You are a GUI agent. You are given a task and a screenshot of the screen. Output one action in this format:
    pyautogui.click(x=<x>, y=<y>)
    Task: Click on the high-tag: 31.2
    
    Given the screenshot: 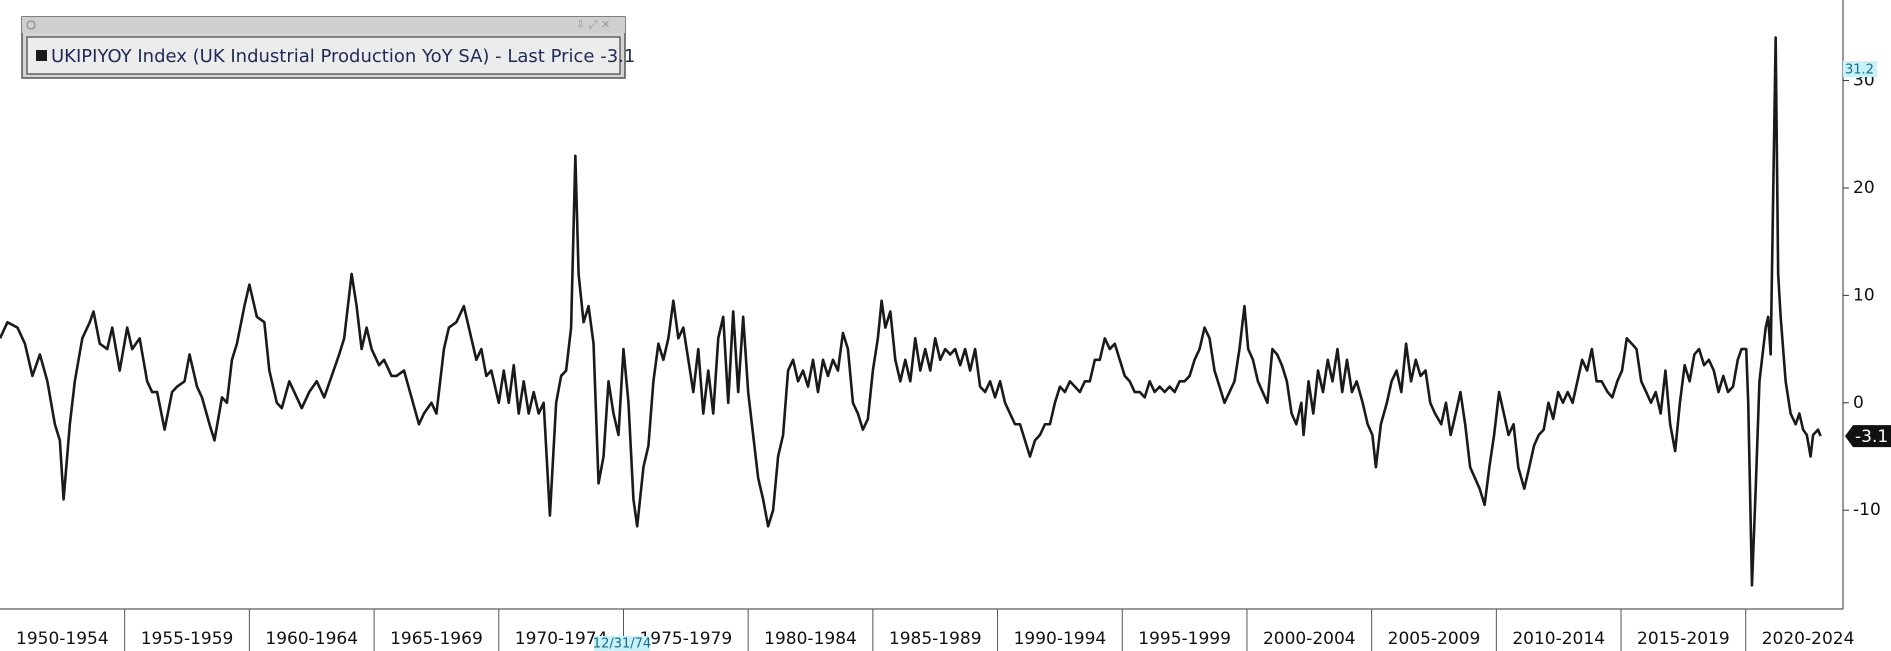 What is the action you would take?
    pyautogui.click(x=1859, y=70)
    